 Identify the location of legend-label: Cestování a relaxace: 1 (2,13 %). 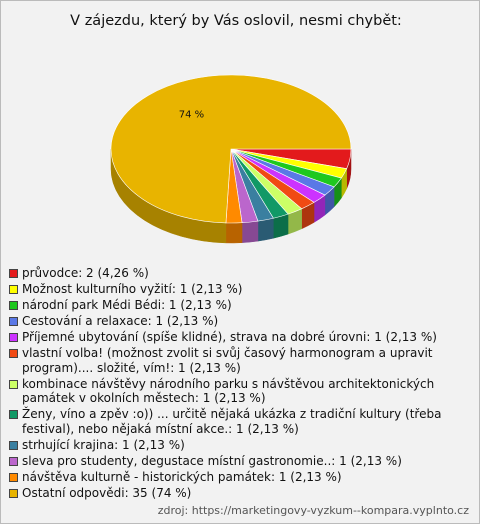
(120, 321).